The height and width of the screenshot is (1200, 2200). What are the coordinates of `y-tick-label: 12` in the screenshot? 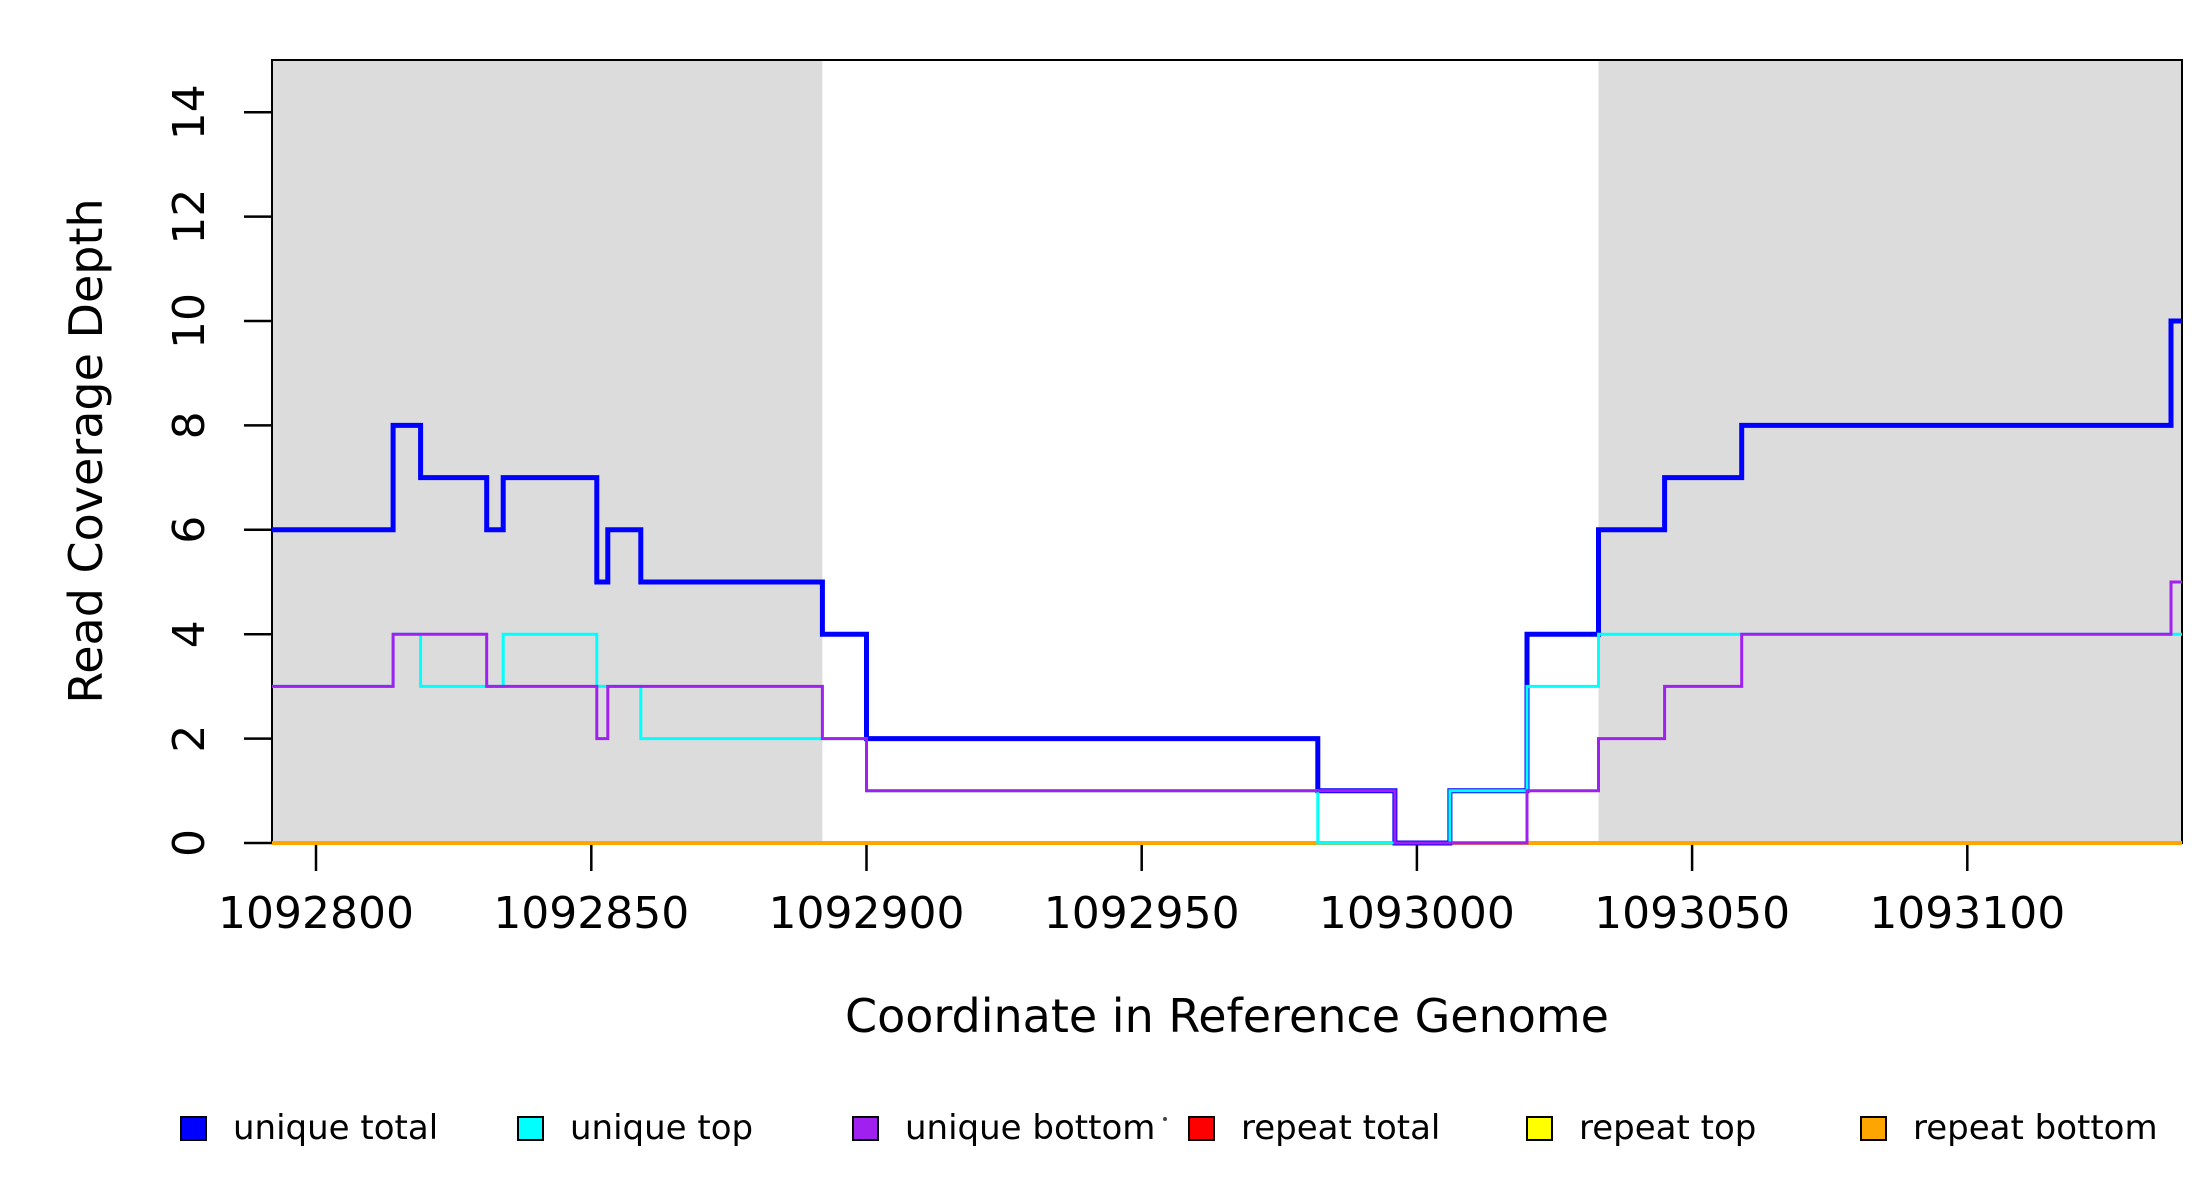 It's located at (189, 217).